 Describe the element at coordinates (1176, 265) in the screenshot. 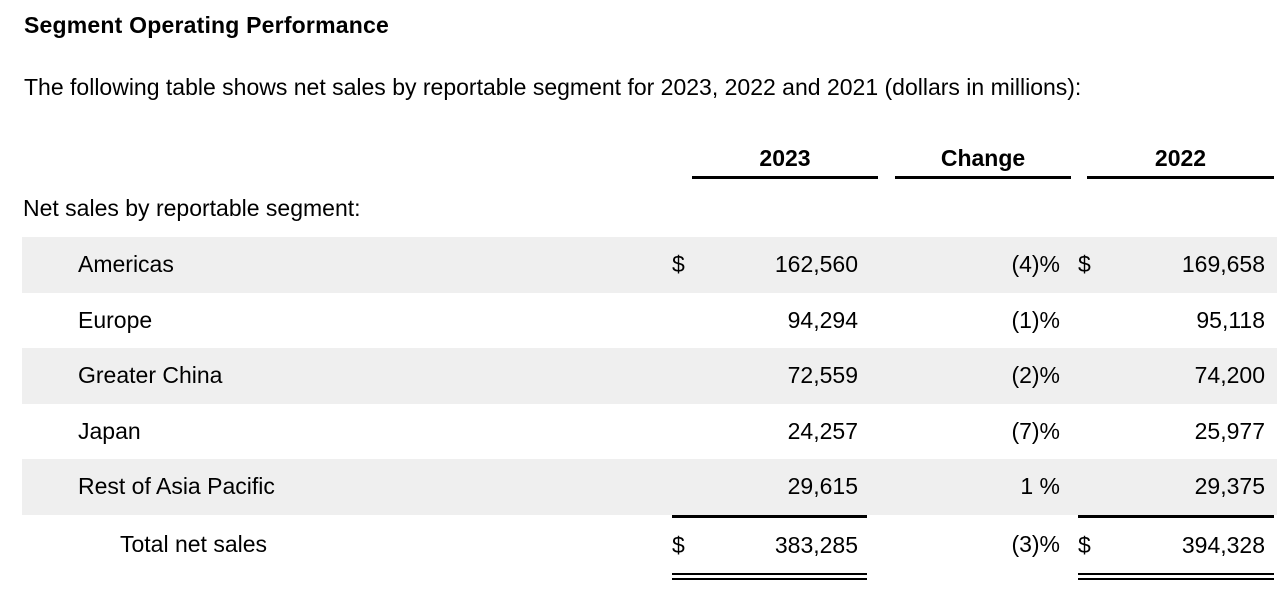

I see `cell-2022: $ 169,658` at that location.